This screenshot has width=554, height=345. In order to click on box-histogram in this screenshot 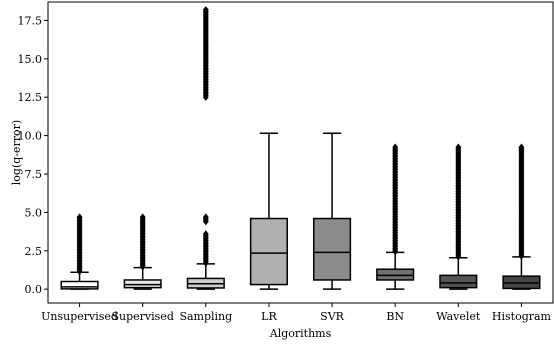, I will do `click(521, 216)`.